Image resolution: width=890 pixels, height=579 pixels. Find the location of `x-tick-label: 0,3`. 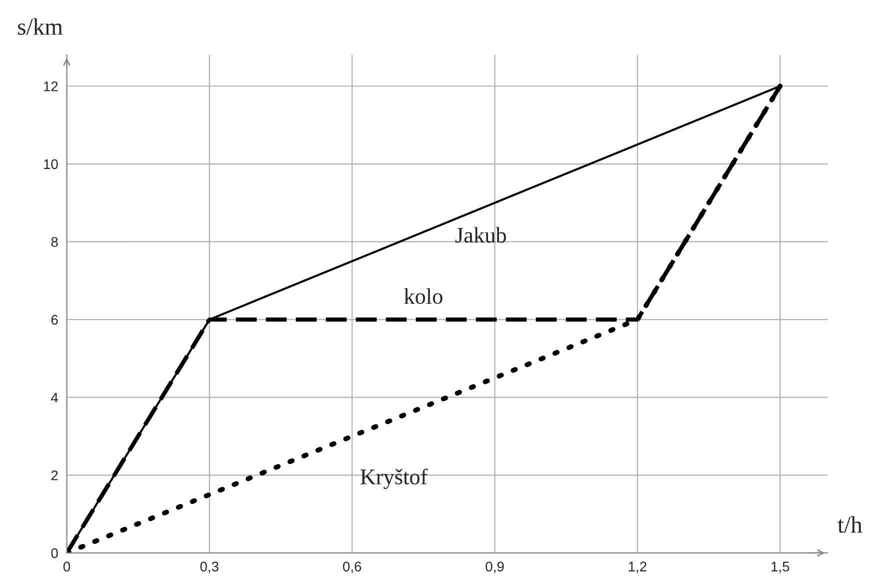

x-tick-label: 0,3 is located at coordinates (209, 568).